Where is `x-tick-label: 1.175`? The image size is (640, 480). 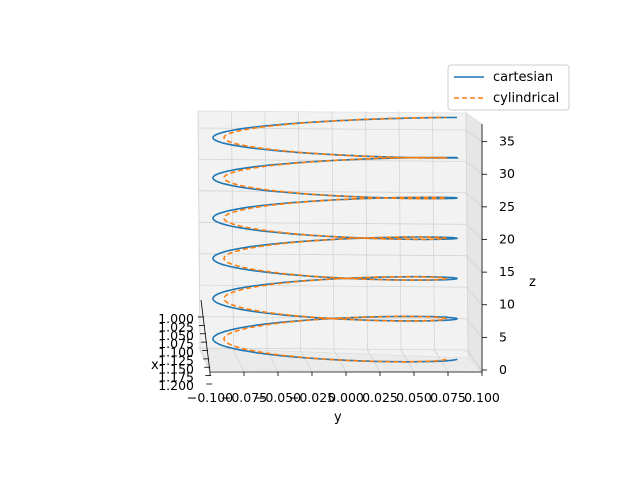 x-tick-label: 1.175 is located at coordinates (176, 377).